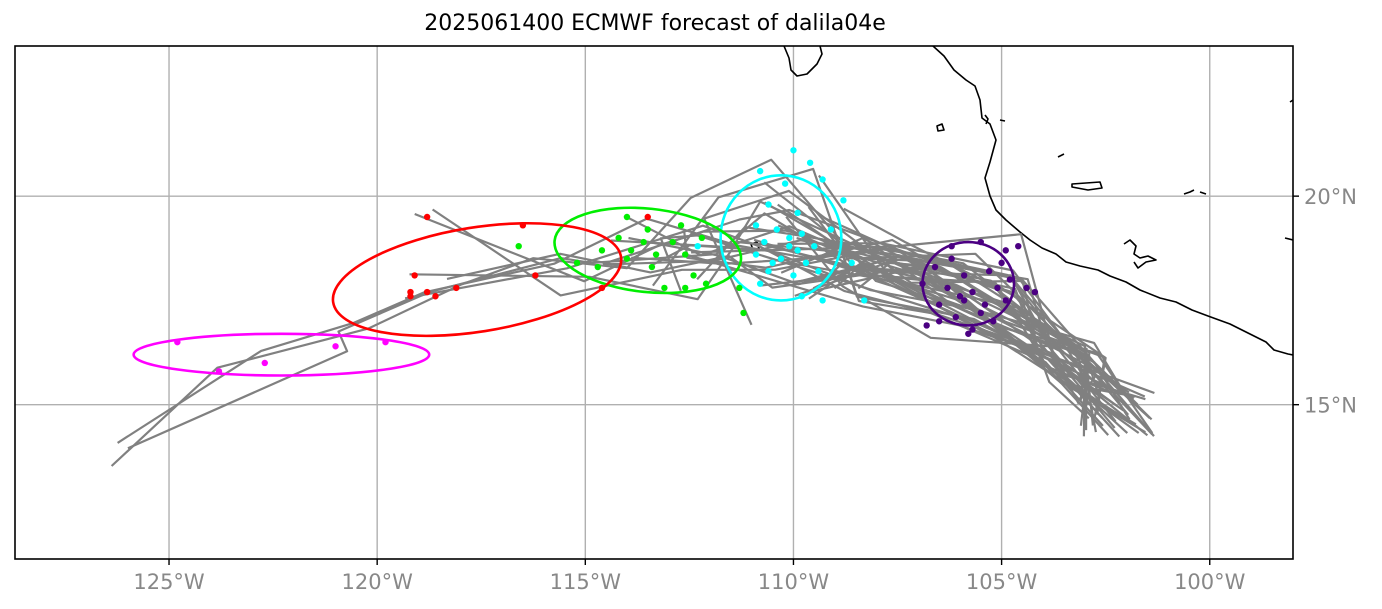 The image size is (1382, 609). I want to click on y-tick-label: 20°N, so click(1330, 197).